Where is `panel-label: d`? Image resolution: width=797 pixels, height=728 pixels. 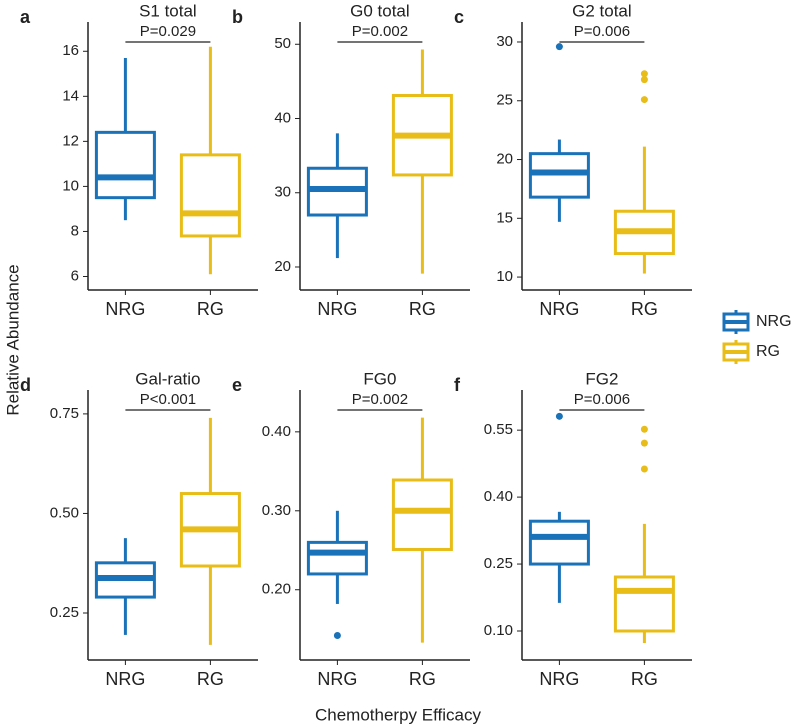 panel-label: d is located at coordinates (25, 385).